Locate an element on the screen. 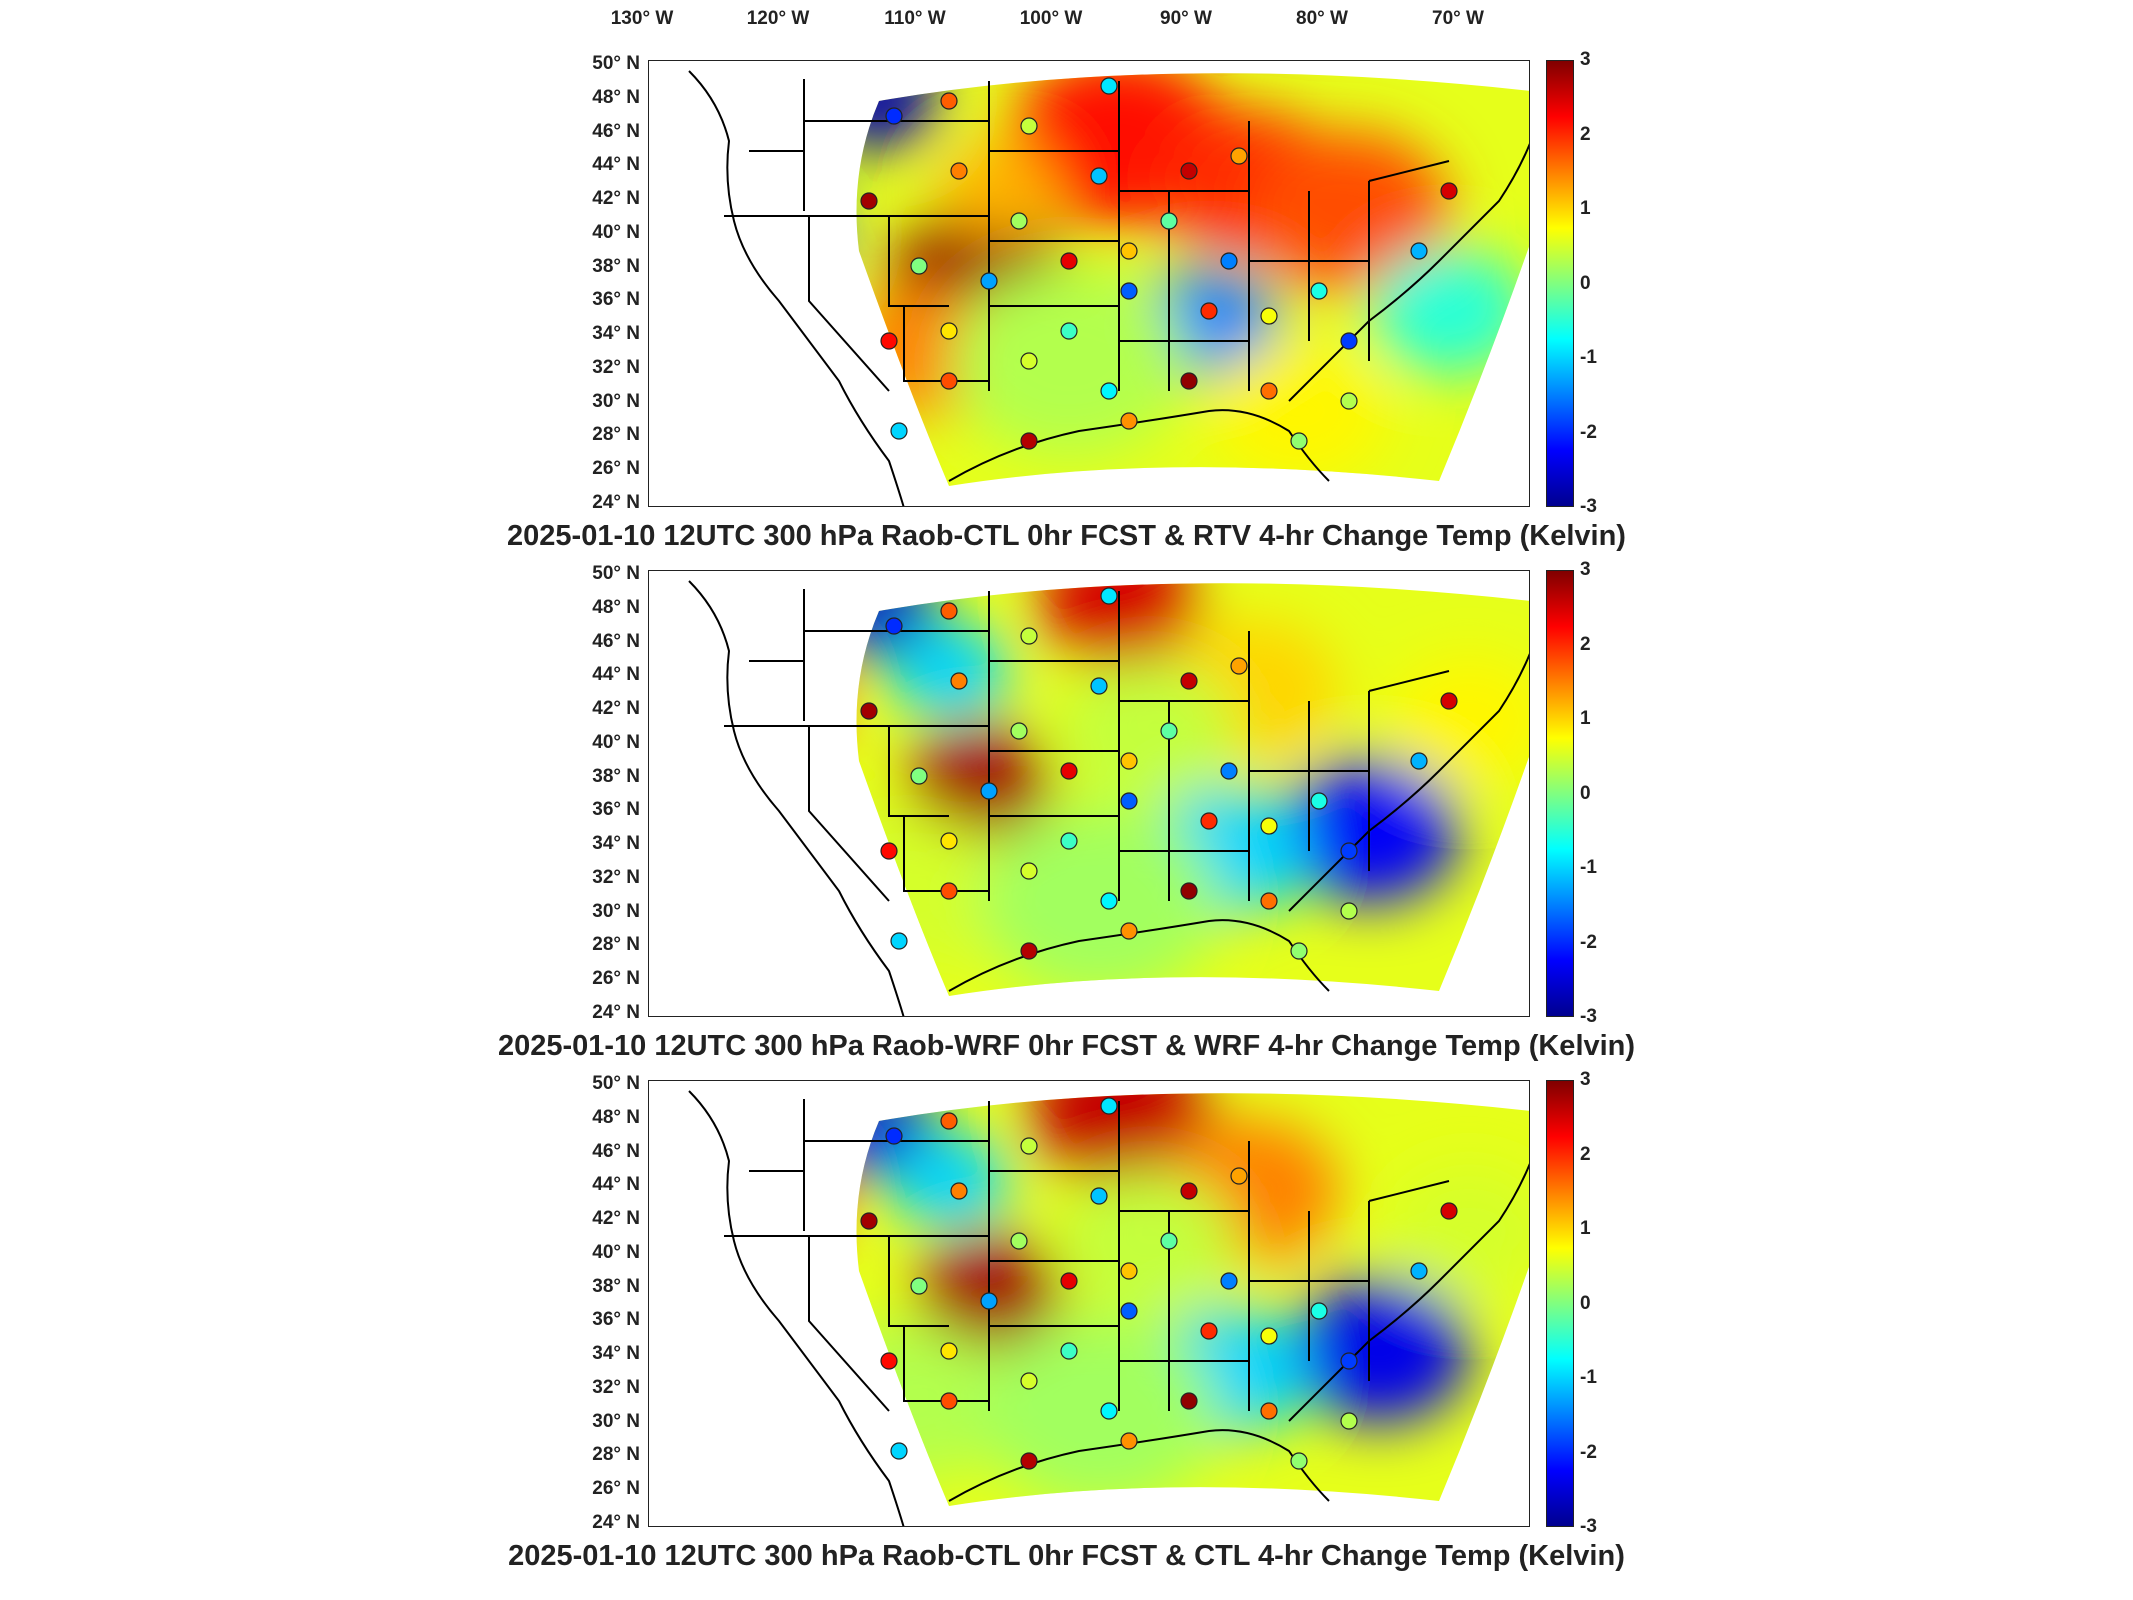 This screenshot has height=1600, width=2133. temperature-field is located at coordinates (1192, 279).